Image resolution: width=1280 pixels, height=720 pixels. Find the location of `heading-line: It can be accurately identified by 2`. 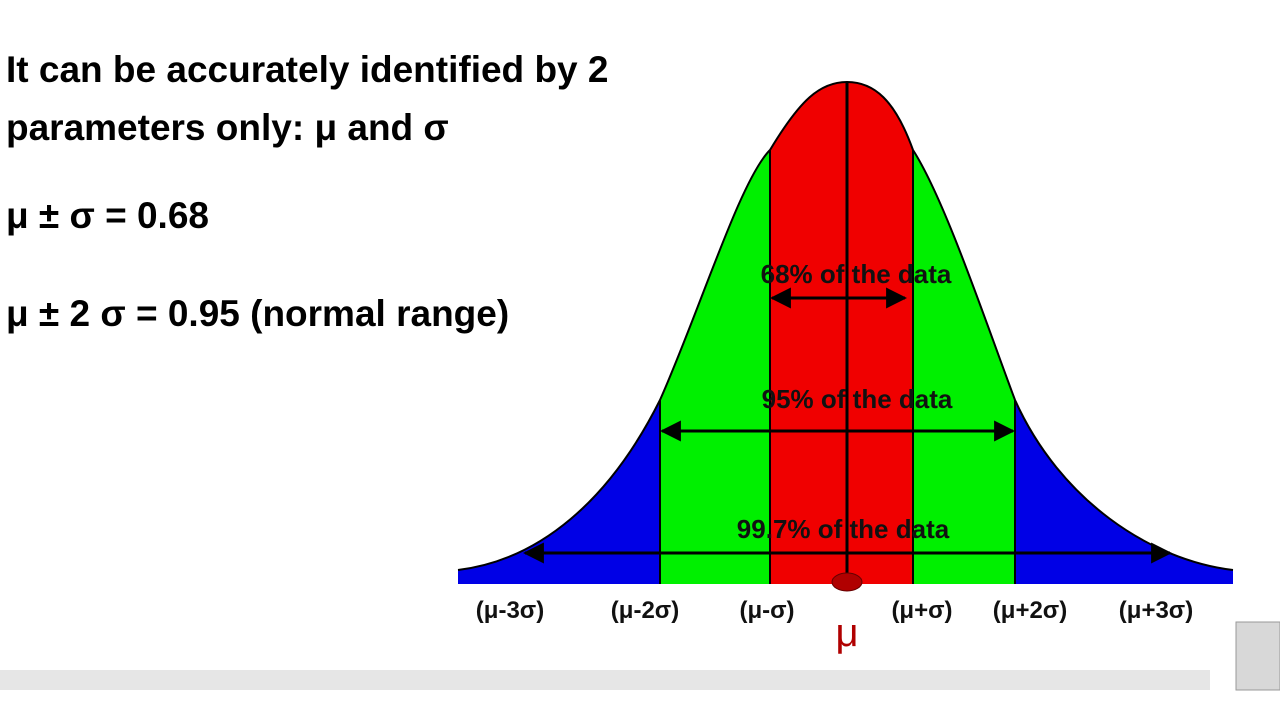

heading-line: It can be accurately identified by 2 is located at coordinates (307, 69).